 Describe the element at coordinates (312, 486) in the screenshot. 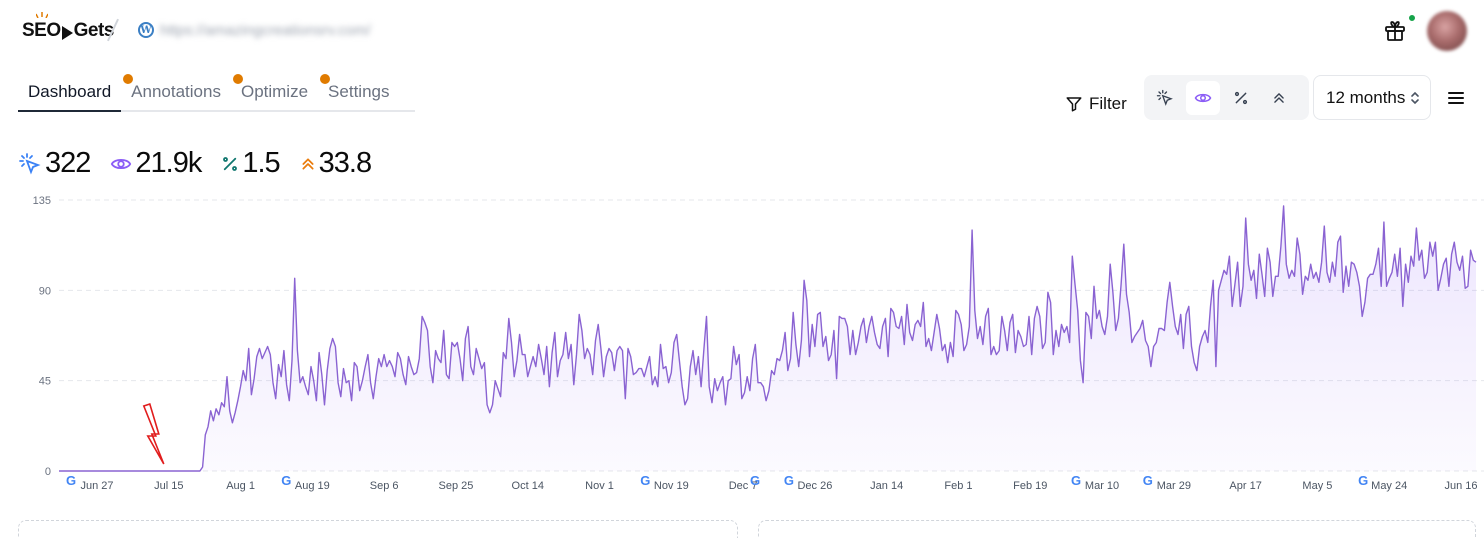

I see `x-tick-label: Aug 19` at that location.